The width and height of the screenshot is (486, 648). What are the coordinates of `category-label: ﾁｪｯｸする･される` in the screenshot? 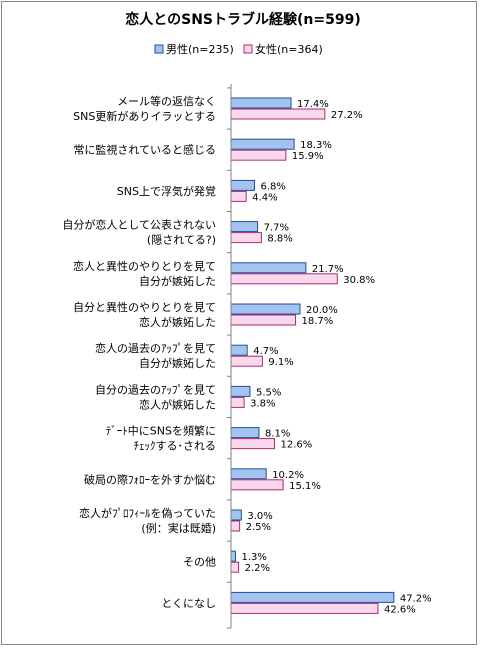 It's located at (175, 446).